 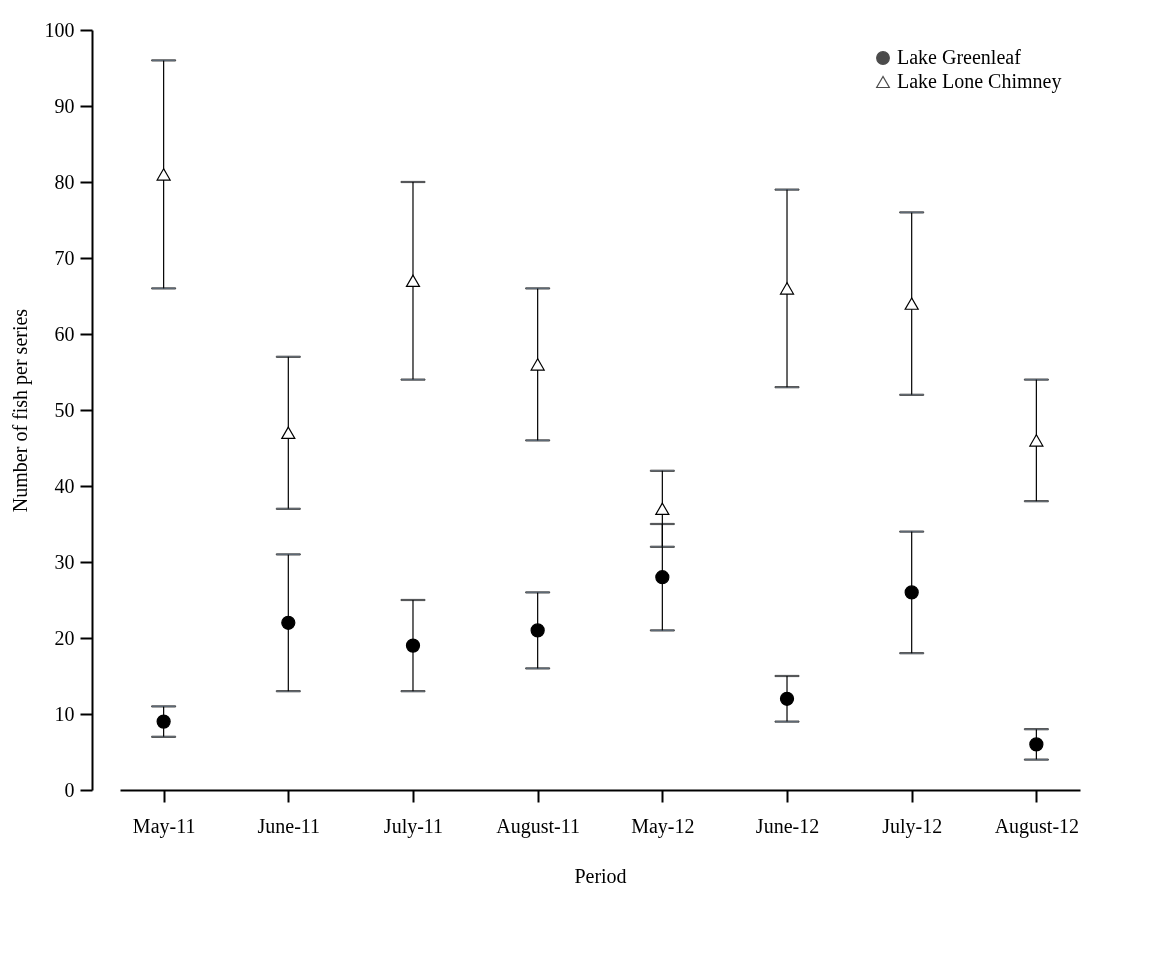 I want to click on x-tick-label: August-11, so click(x=538, y=826).